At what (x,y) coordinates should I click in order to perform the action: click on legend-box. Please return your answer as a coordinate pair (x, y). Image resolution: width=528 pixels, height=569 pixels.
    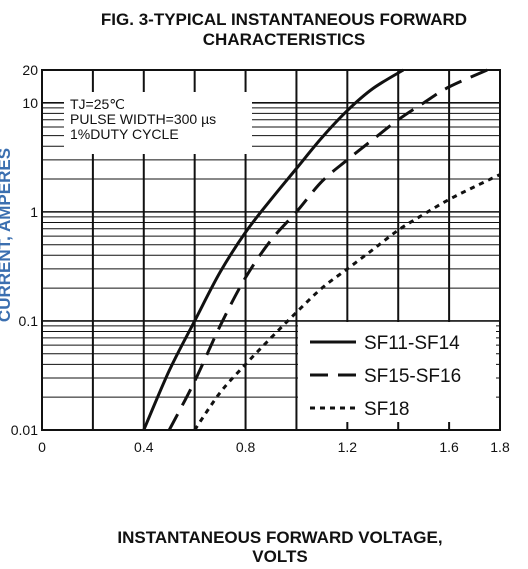
    Looking at the image, I should click on (397, 372).